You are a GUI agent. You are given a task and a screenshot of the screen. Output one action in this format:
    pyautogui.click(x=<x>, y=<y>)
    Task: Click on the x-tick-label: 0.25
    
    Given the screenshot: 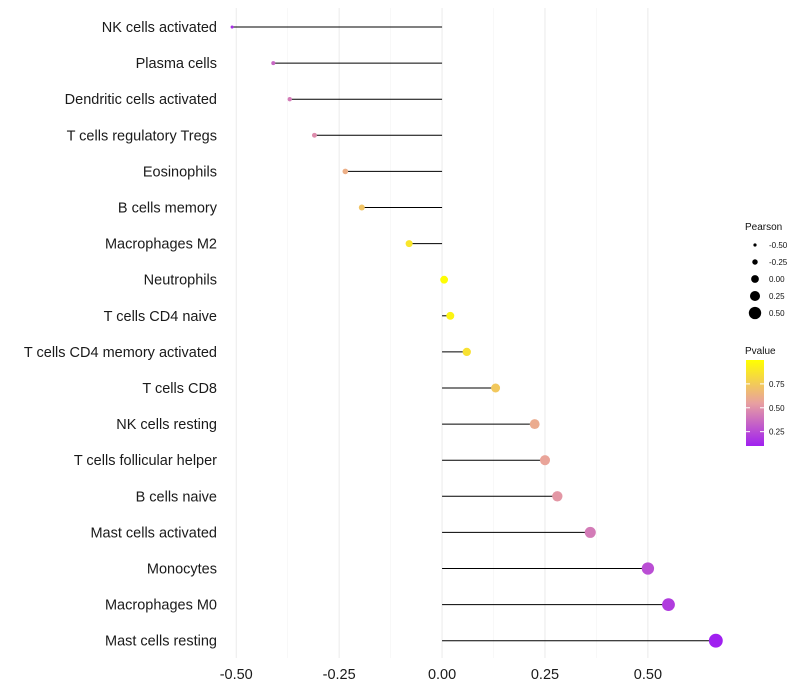 What is the action you would take?
    pyautogui.click(x=545, y=675)
    